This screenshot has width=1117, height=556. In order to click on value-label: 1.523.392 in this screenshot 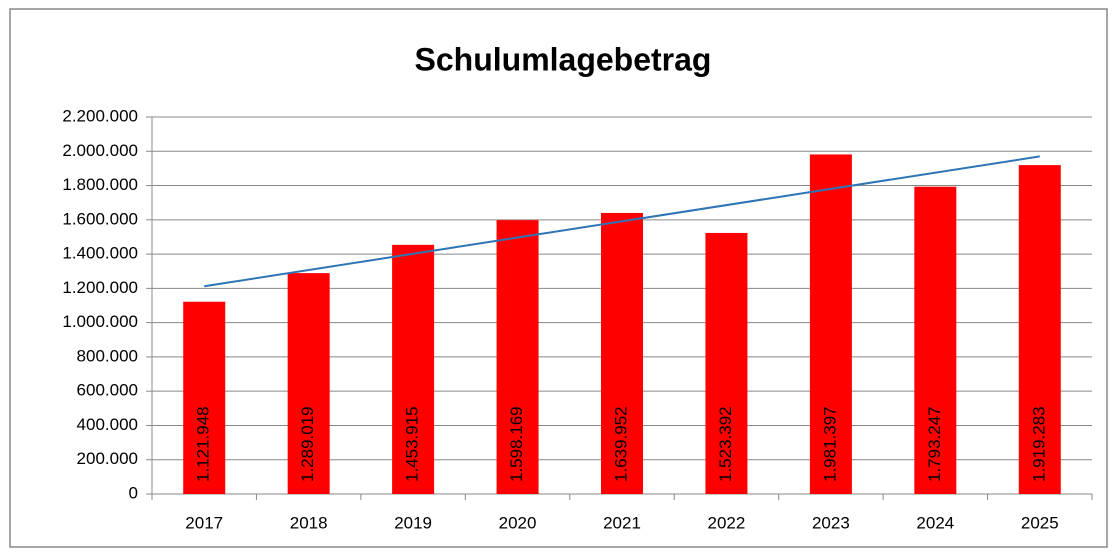, I will do `click(725, 444)`.